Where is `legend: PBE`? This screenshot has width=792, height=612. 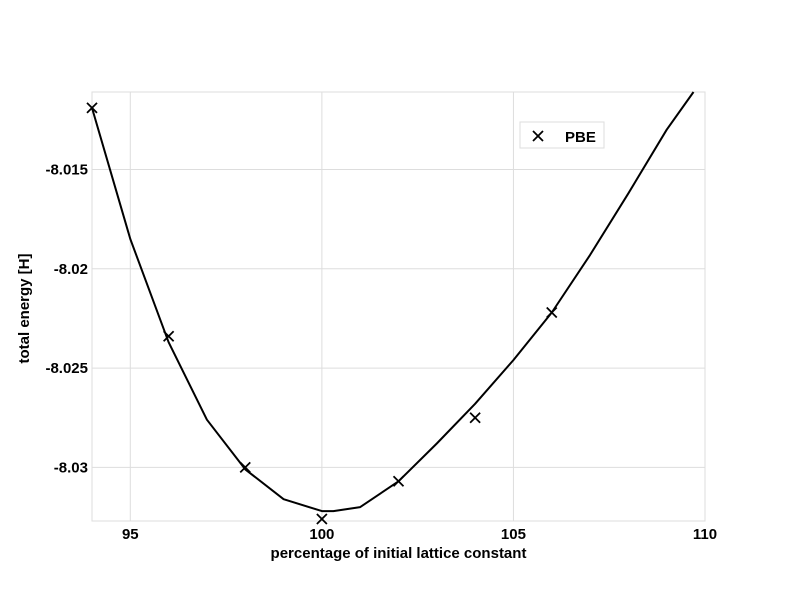 legend: PBE is located at coordinates (562, 135).